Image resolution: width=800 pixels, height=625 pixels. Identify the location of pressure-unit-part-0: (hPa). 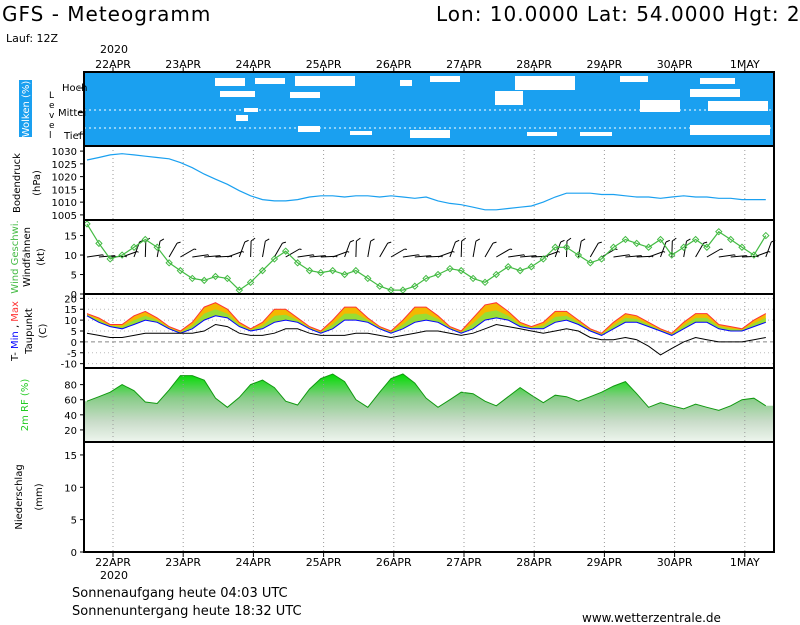
(37, 183).